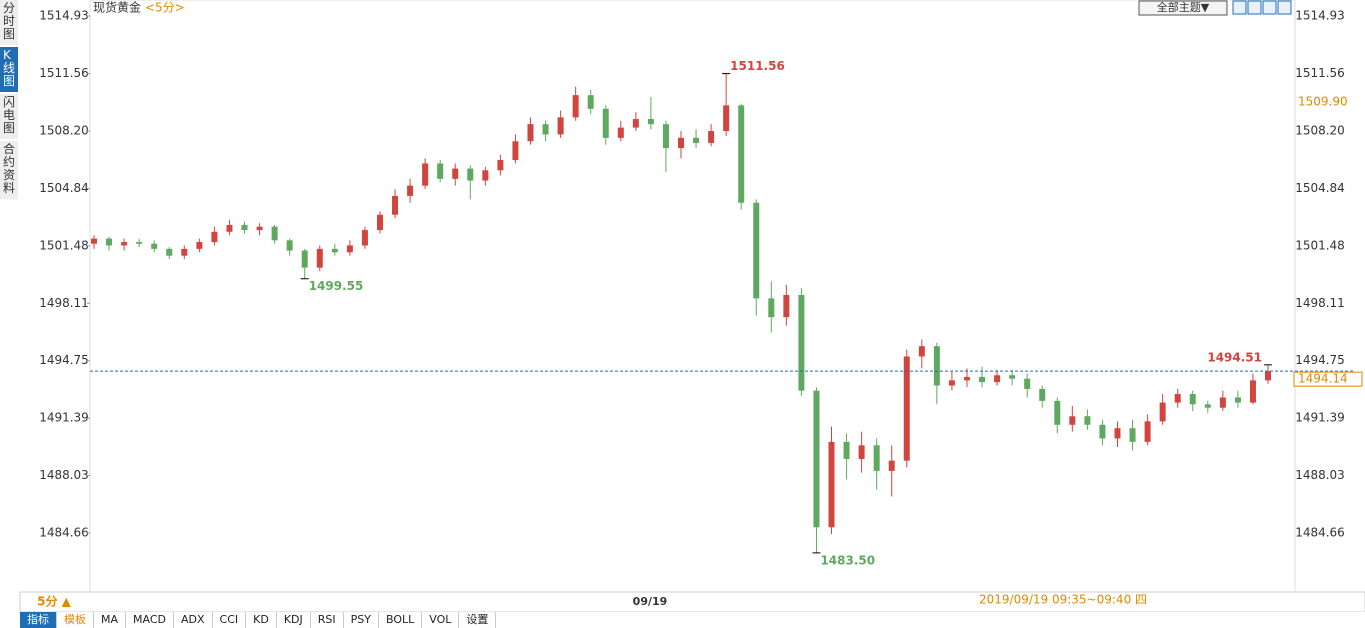 The image size is (1365, 628). Describe the element at coordinates (230, 620) in the screenshot. I see `toolbar-button: CCI` at that location.